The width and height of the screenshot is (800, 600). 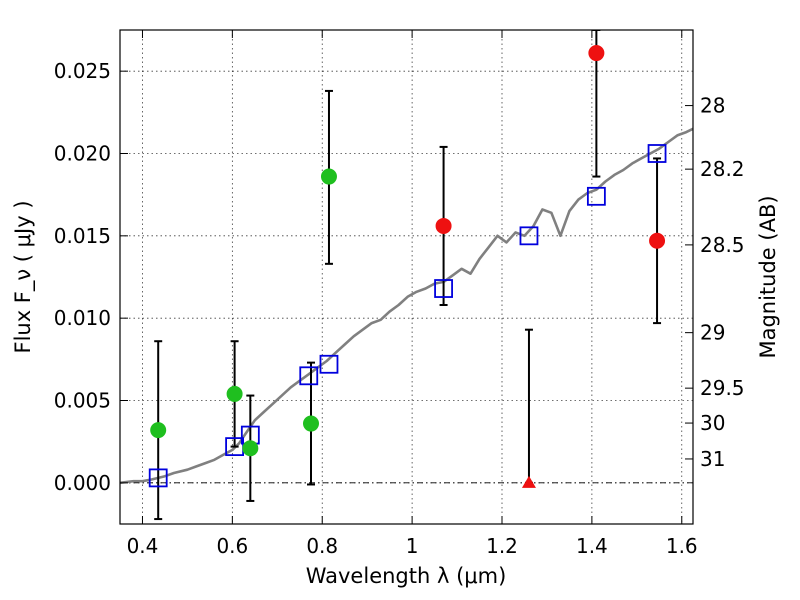 I want to click on x-tick-label: 1.6, so click(x=682, y=546).